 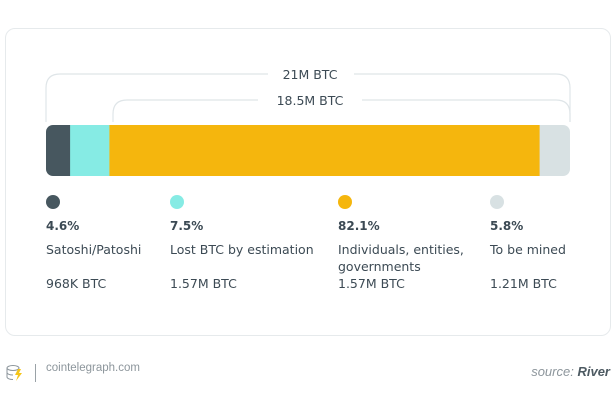 I want to click on legend-item: 5.8% To be mined 1.21M BTC, so click(x=552, y=243).